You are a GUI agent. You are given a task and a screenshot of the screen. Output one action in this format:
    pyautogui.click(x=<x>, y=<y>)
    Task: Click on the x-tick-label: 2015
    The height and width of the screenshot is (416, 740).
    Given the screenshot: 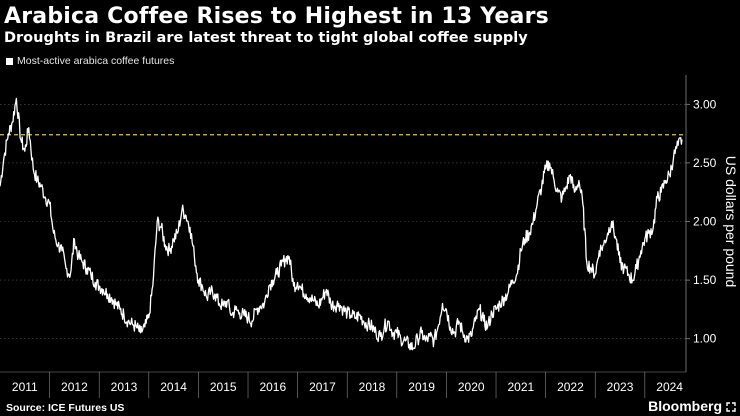 What is the action you would take?
    pyautogui.click(x=223, y=387)
    